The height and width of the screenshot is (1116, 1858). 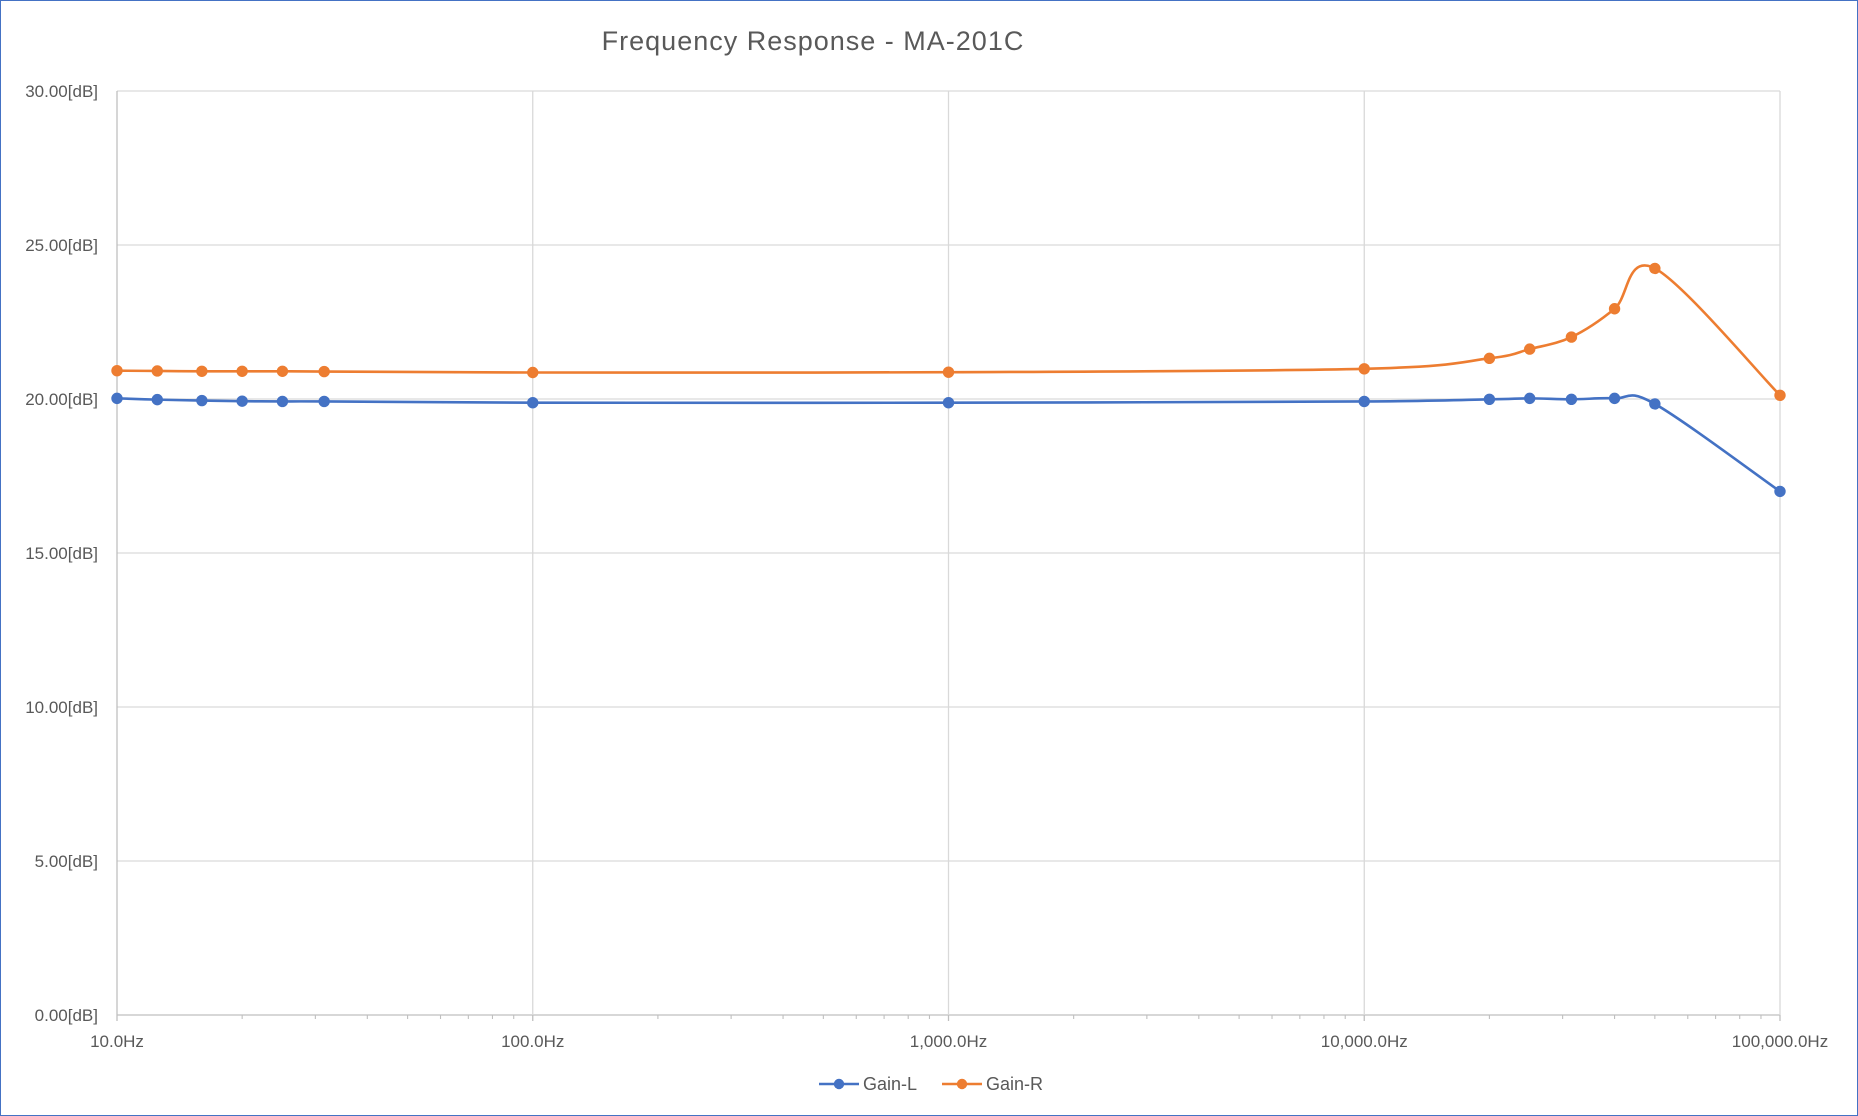 What do you see at coordinates (61, 553) in the screenshot?
I see `y-tick-label: 15.00[dB]` at bounding box center [61, 553].